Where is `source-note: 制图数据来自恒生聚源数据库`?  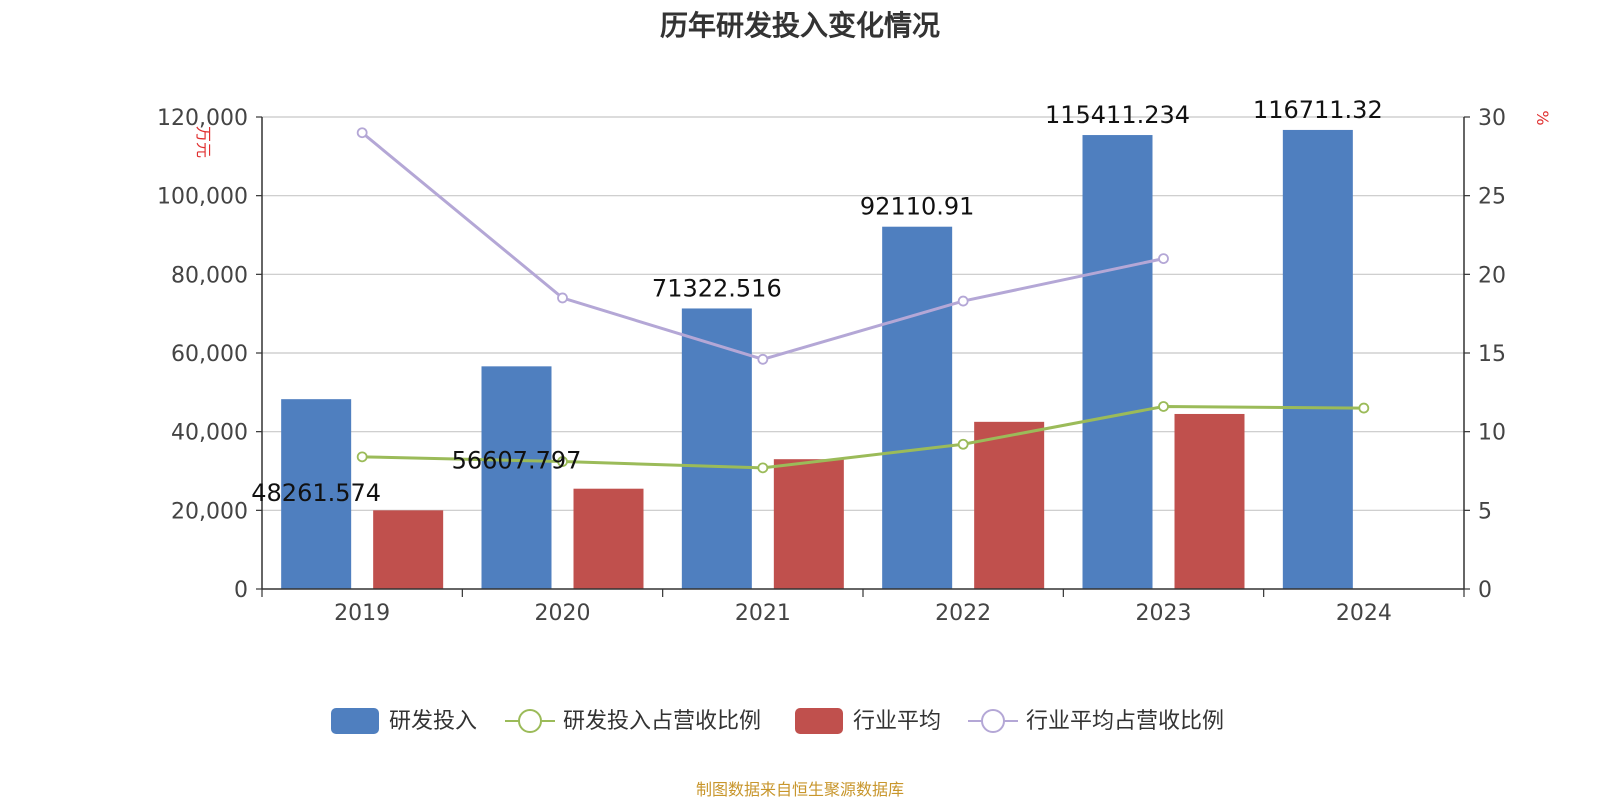 source-note: 制图数据来自恒生聚源数据库 is located at coordinates (799, 789).